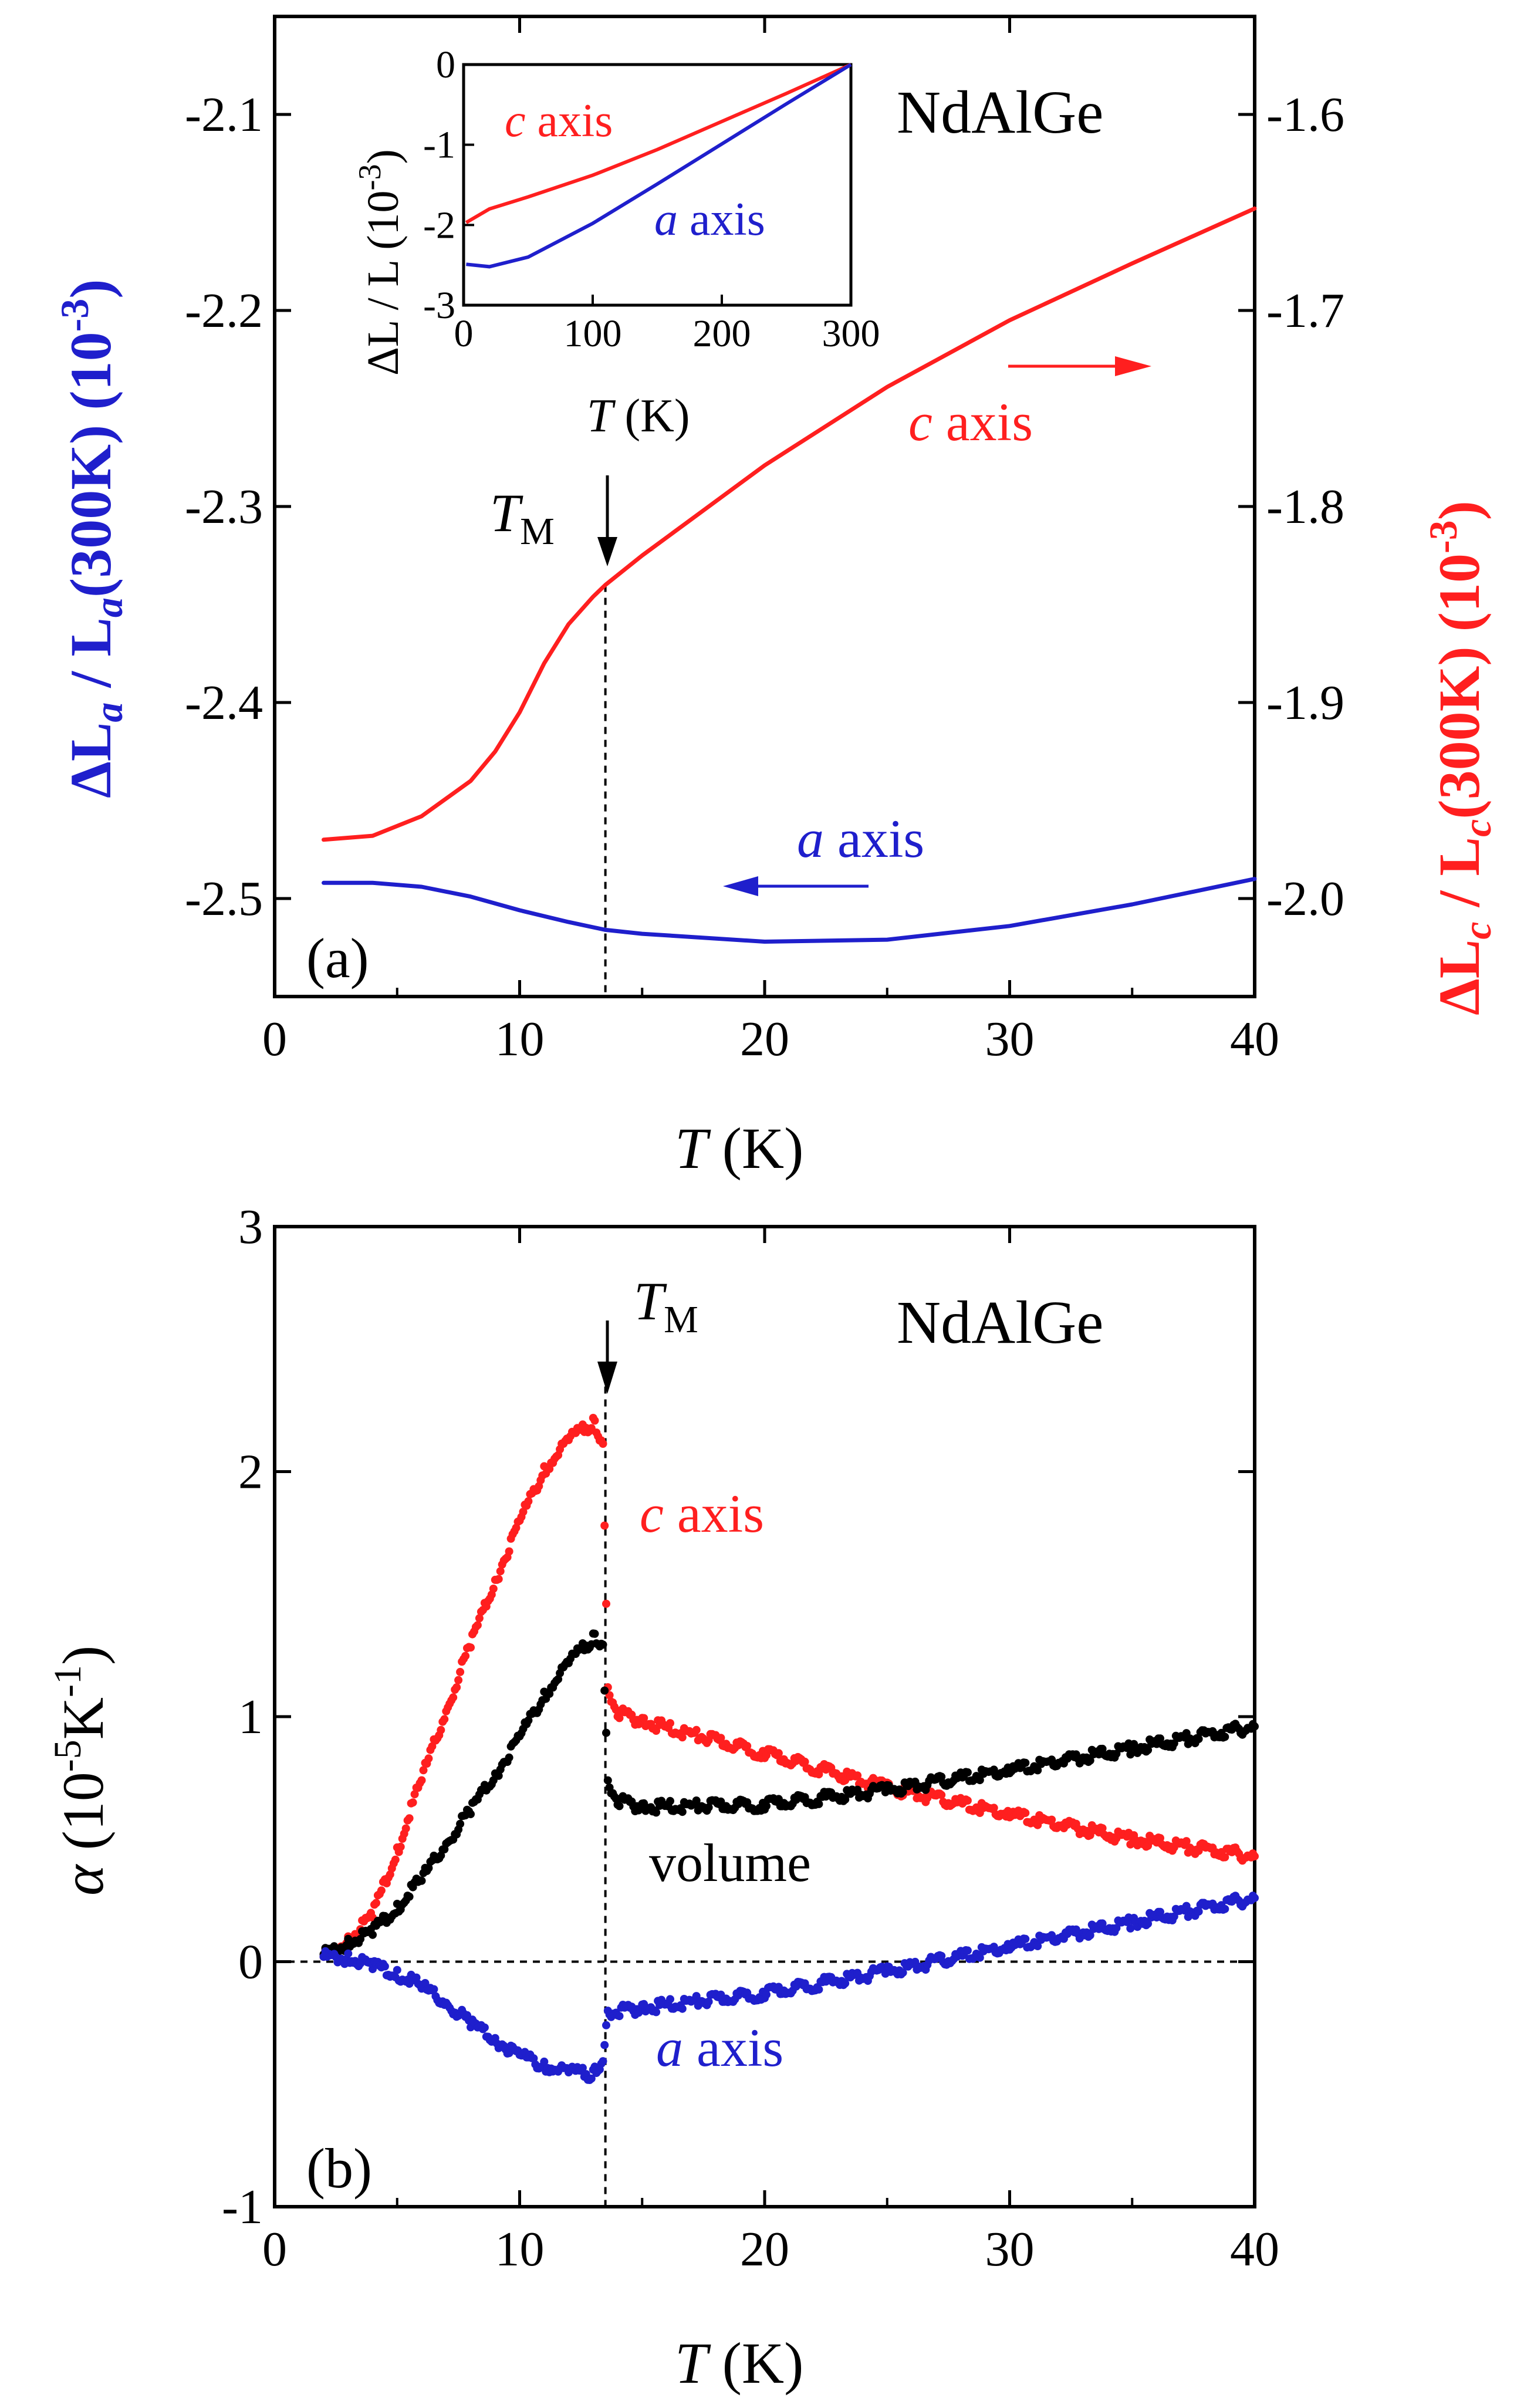 This screenshot has height=2408, width=1534. Describe the element at coordinates (1133, 366) in the screenshot. I see `right-arrow-icon` at that location.